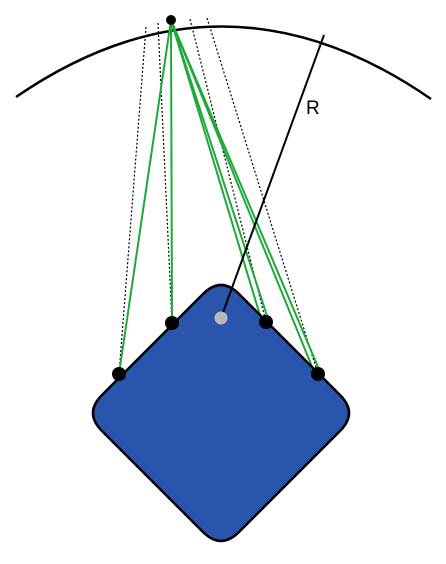 This screenshot has width=446, height=564. What do you see at coordinates (119, 374) in the screenshot?
I see `attachment-point-left` at bounding box center [119, 374].